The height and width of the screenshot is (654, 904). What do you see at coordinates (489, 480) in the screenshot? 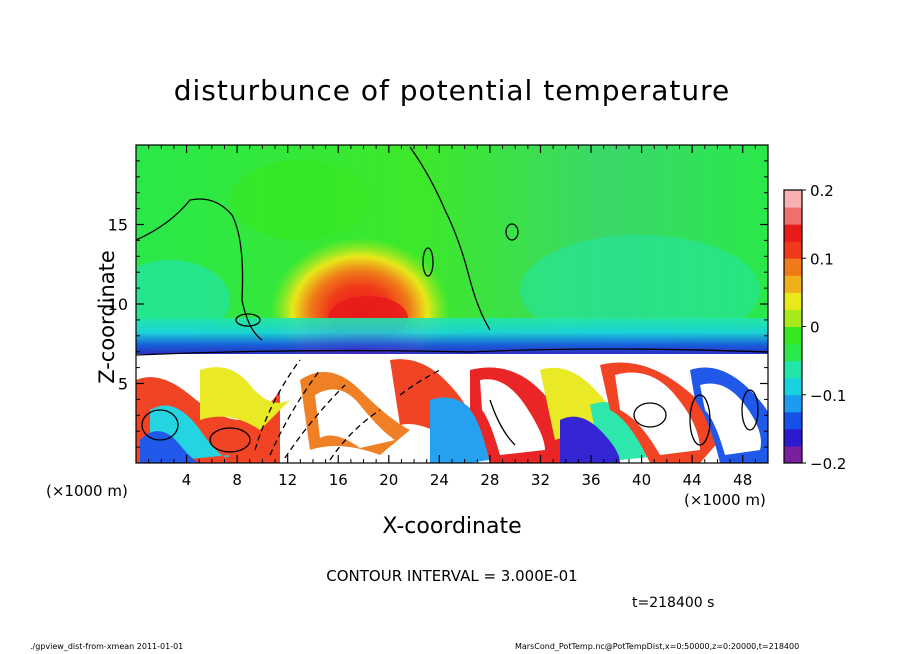
I see `x-tick-label: 28` at bounding box center [489, 480].